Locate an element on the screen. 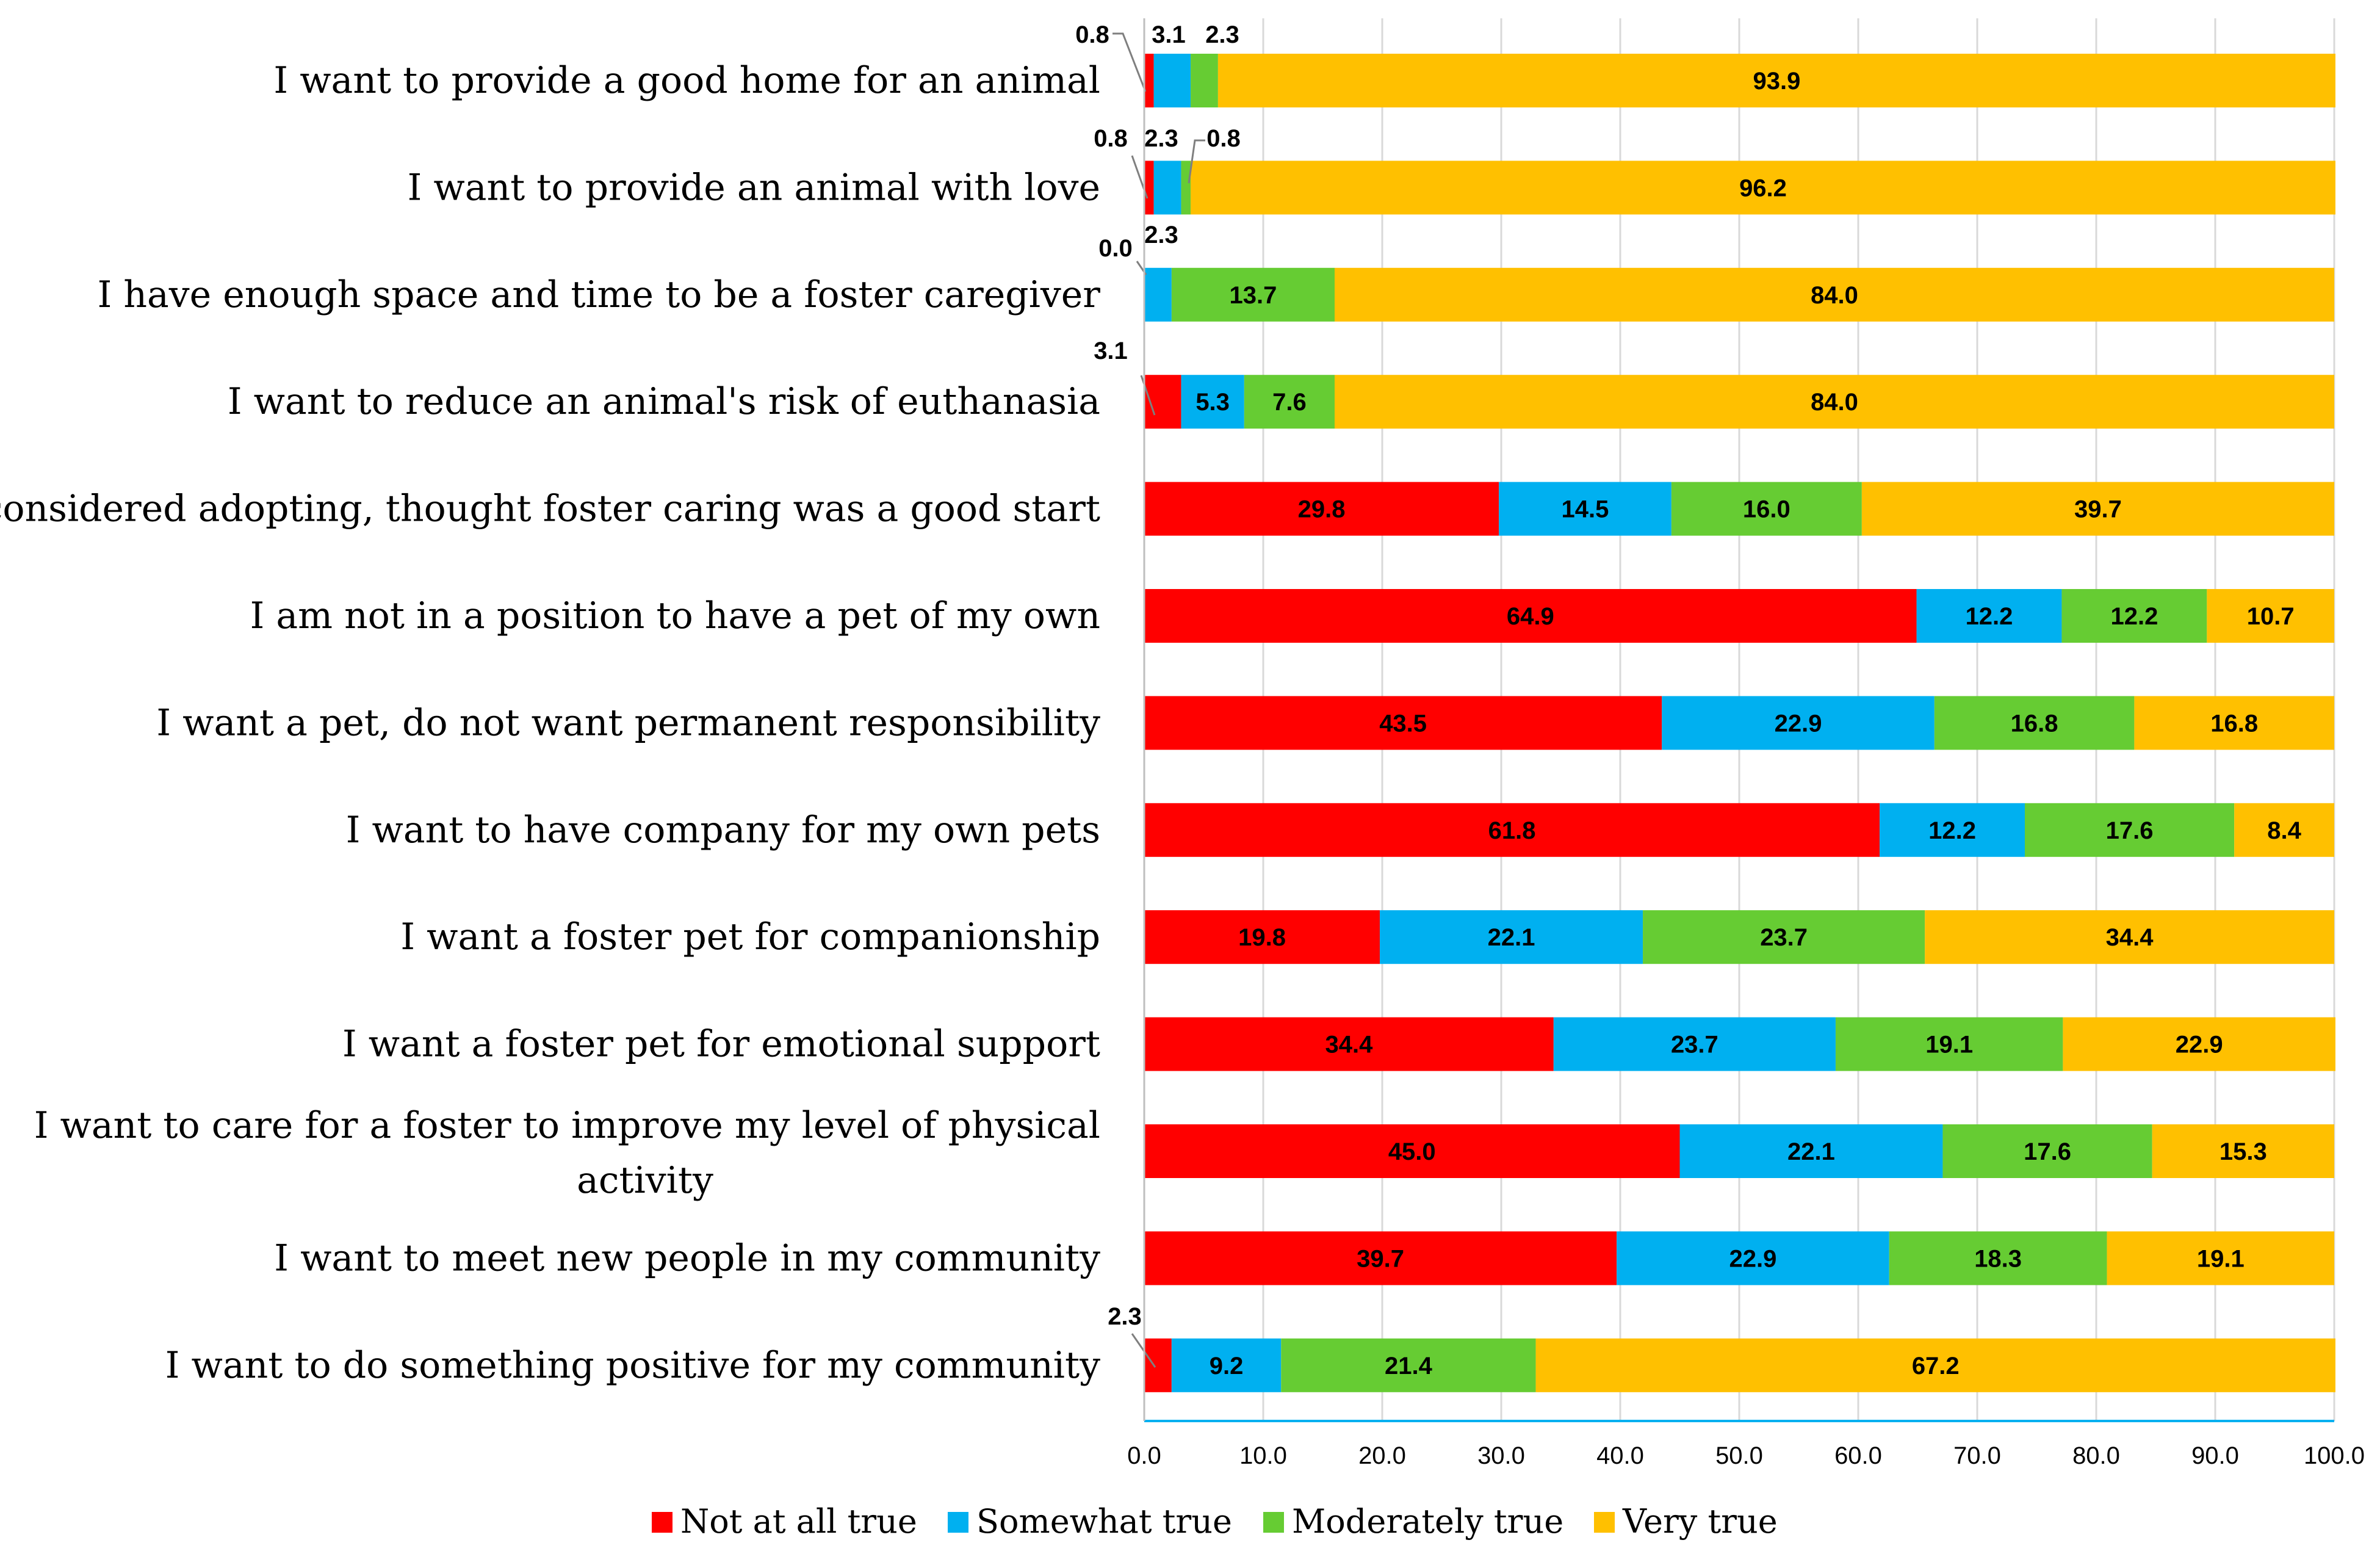  data-label: 43.5 is located at coordinates (1403, 724).